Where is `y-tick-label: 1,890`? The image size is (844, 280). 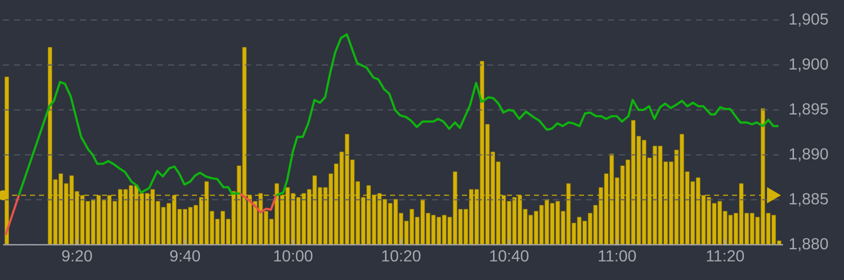 y-tick-label: 1,890 is located at coordinates (809, 155).